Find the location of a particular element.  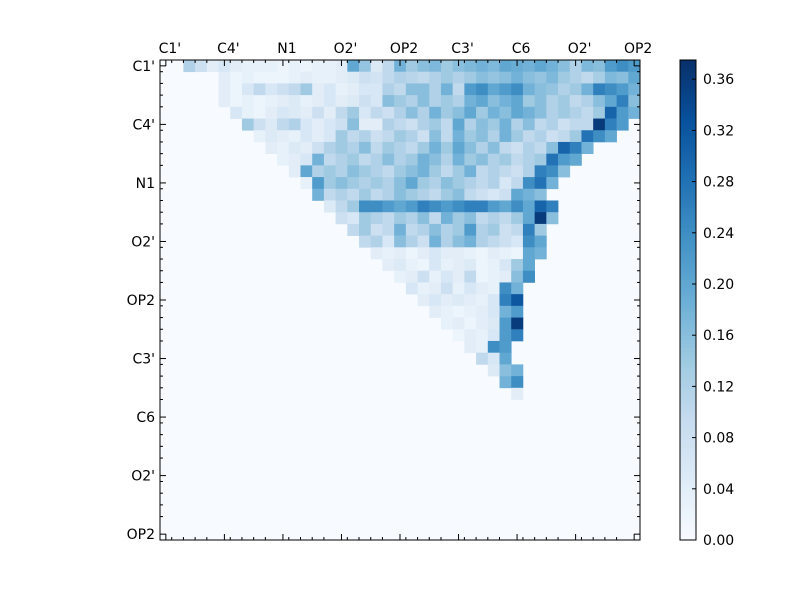

x-tick-label: N1 is located at coordinates (286, 49).